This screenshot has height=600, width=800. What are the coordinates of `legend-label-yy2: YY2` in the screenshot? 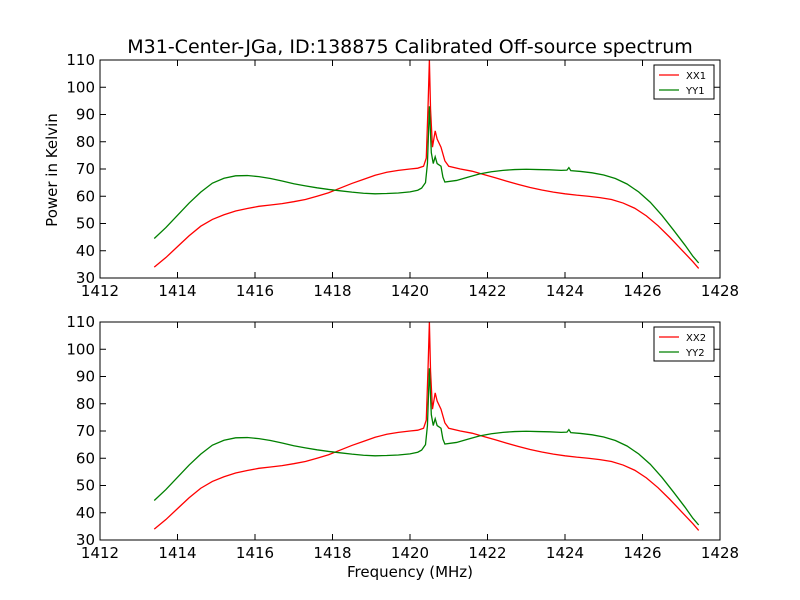 It's located at (695, 353).